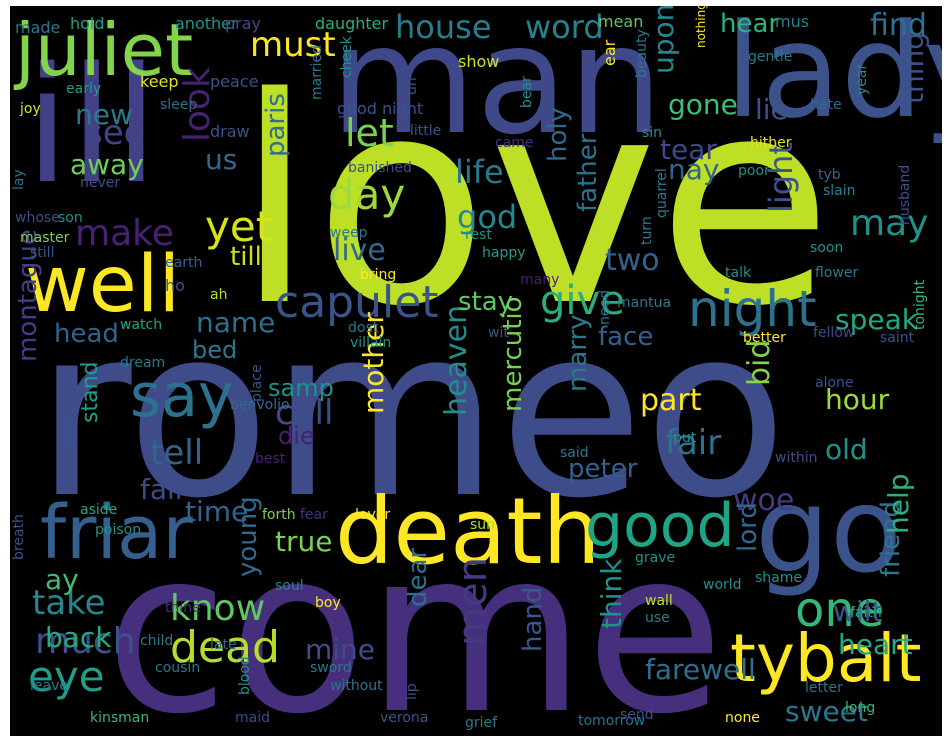 This screenshot has height=743, width=950. Describe the element at coordinates (340, 649) in the screenshot. I see `word-mine: mine` at that location.